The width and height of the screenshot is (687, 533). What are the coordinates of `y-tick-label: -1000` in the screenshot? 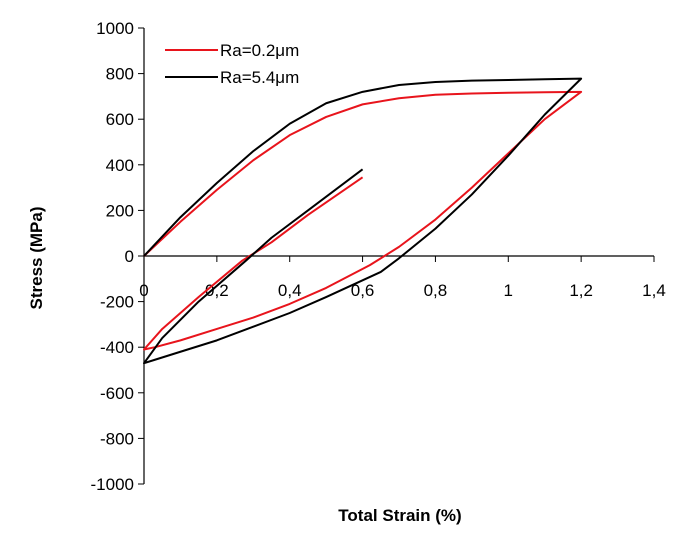 It's located at (112, 484).